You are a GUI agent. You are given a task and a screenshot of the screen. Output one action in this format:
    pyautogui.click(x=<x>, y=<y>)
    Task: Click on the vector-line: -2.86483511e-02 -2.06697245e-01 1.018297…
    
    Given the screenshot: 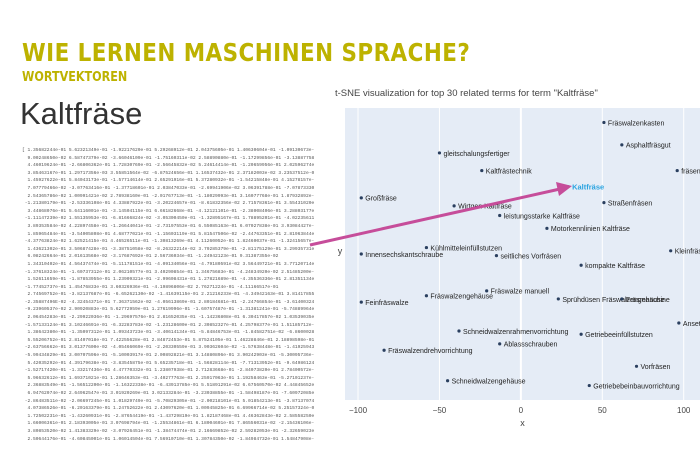 What is the action you would take?
    pyautogui.click(x=168, y=401)
    